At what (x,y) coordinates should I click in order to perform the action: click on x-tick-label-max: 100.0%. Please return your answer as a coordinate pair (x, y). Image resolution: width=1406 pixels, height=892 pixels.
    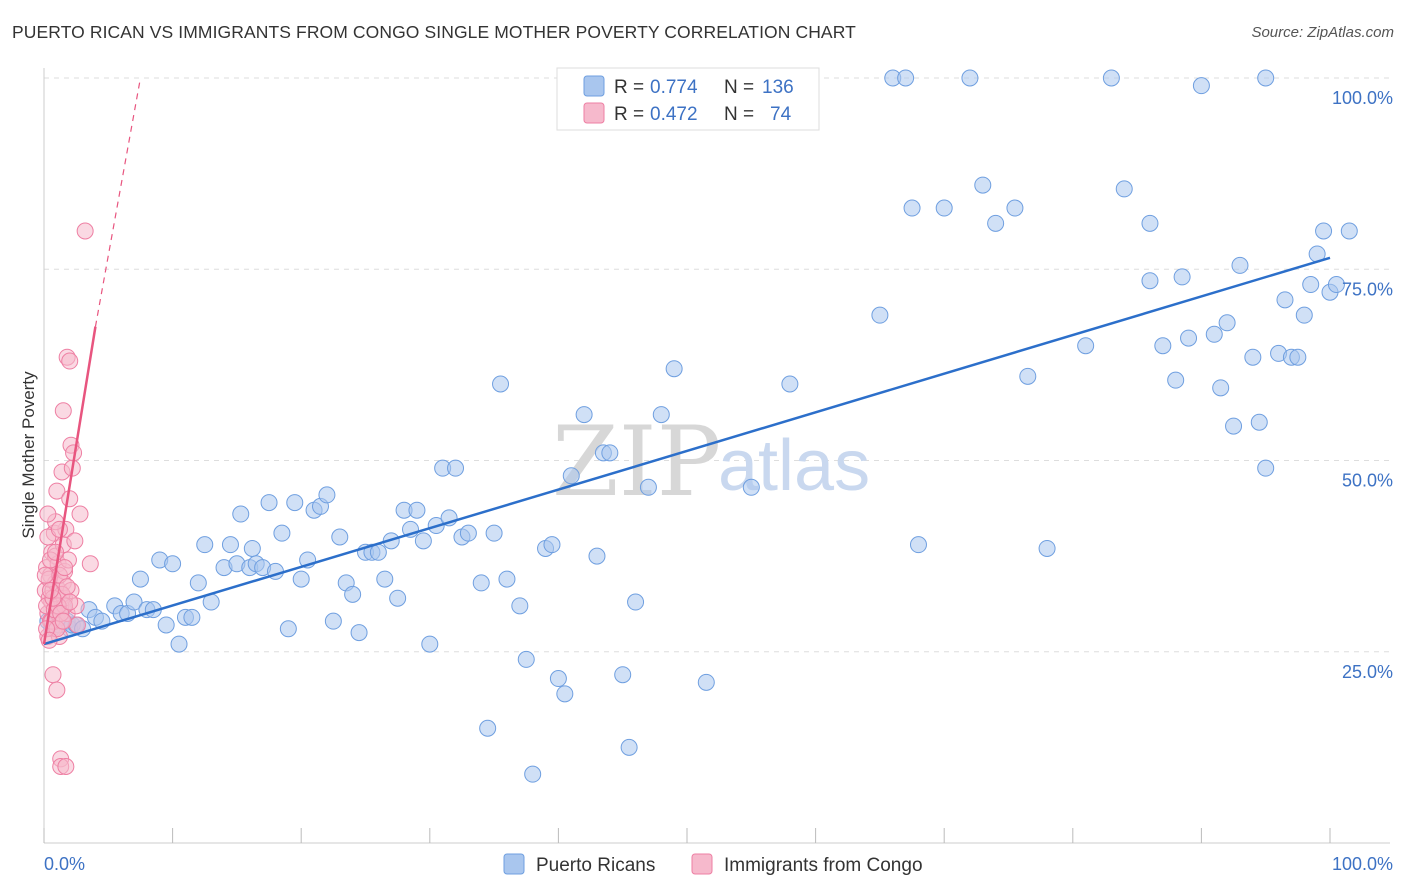
    Looking at the image, I should click on (1362, 864).